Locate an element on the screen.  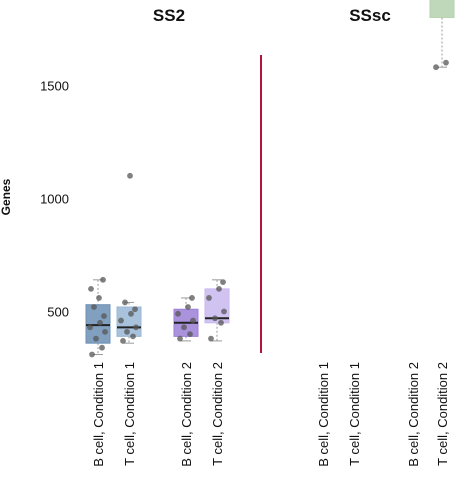
panel-title-sssc: SSsc is located at coordinates (370, 15).